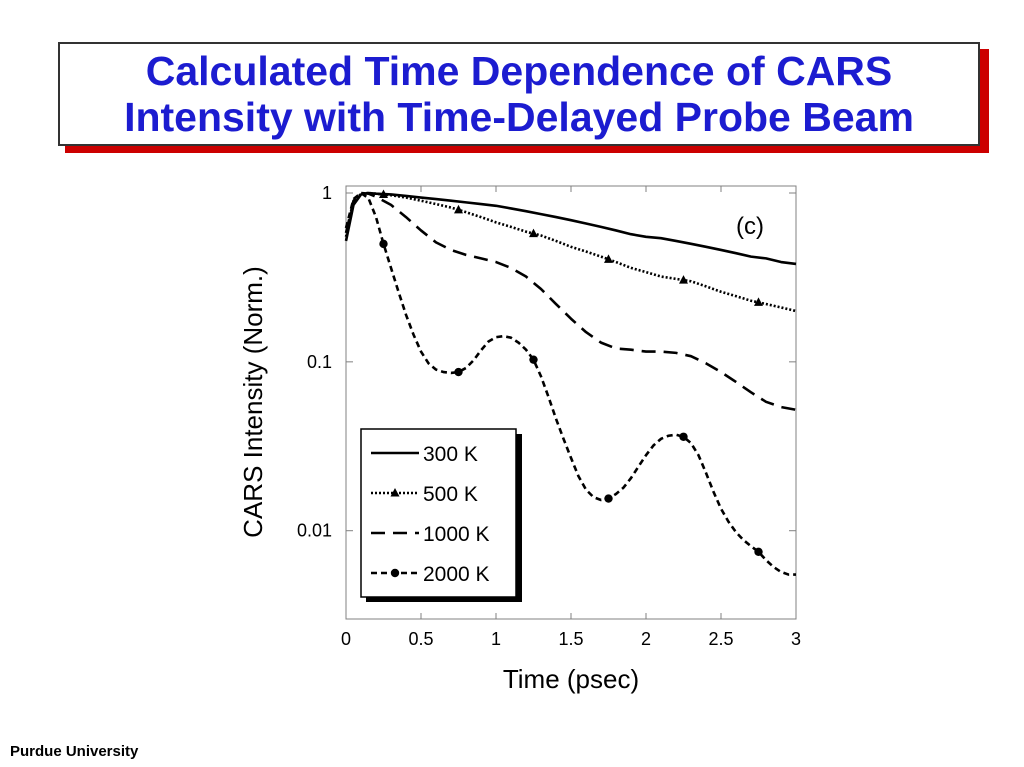 This screenshot has height=767, width=1024. What do you see at coordinates (646, 639) in the screenshot?
I see `x-tick-label: 2` at bounding box center [646, 639].